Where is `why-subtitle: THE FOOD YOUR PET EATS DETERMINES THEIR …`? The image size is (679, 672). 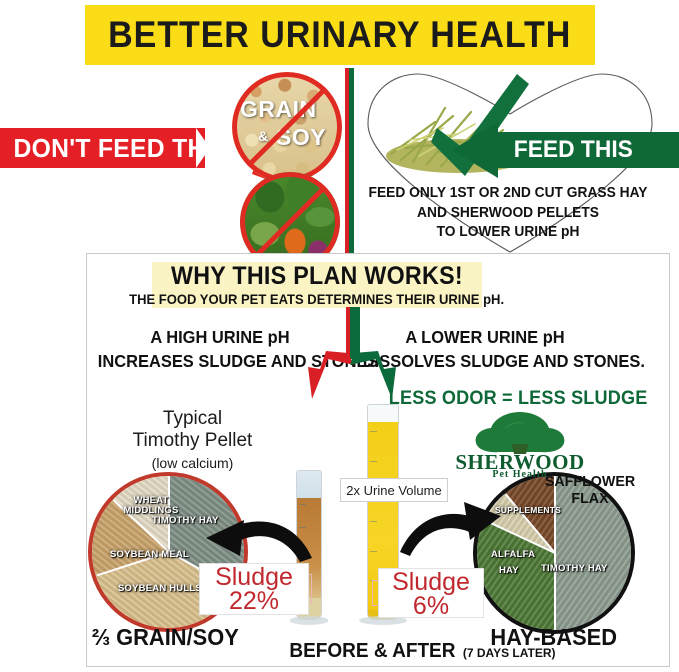 why-subtitle: THE FOOD YOUR PET EATS DETERMINES THEIR … is located at coordinates (317, 299).